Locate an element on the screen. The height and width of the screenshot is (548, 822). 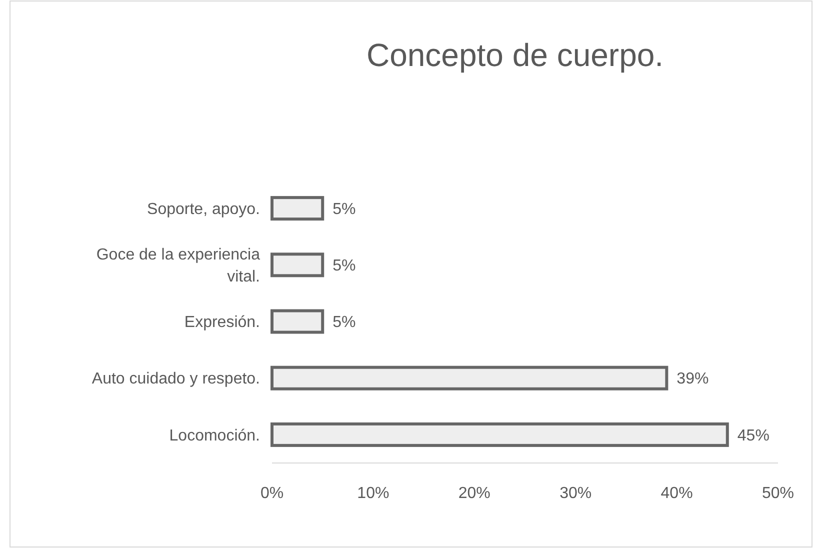
y-tick-label: Auto cuidado y respeto. is located at coordinates (176, 379).